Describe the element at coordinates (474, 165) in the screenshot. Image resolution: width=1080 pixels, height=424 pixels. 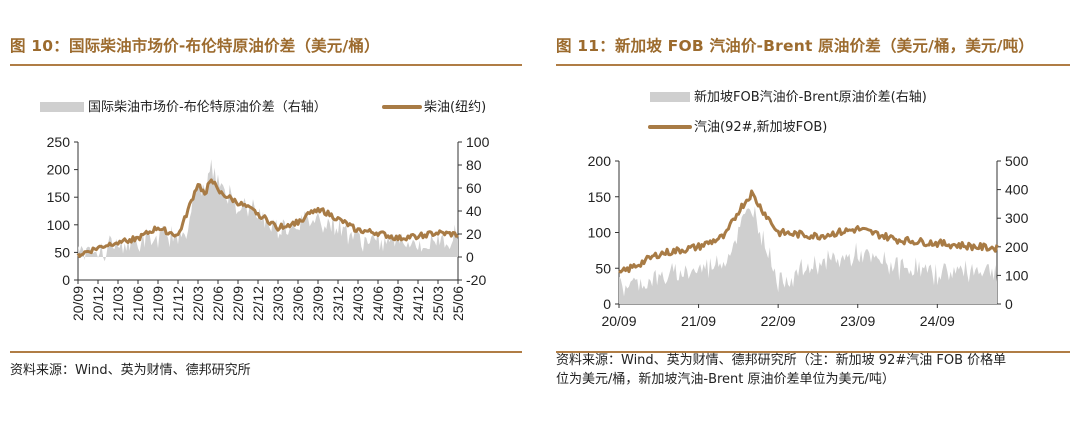
I see `left-right-tick-label: 80` at that location.